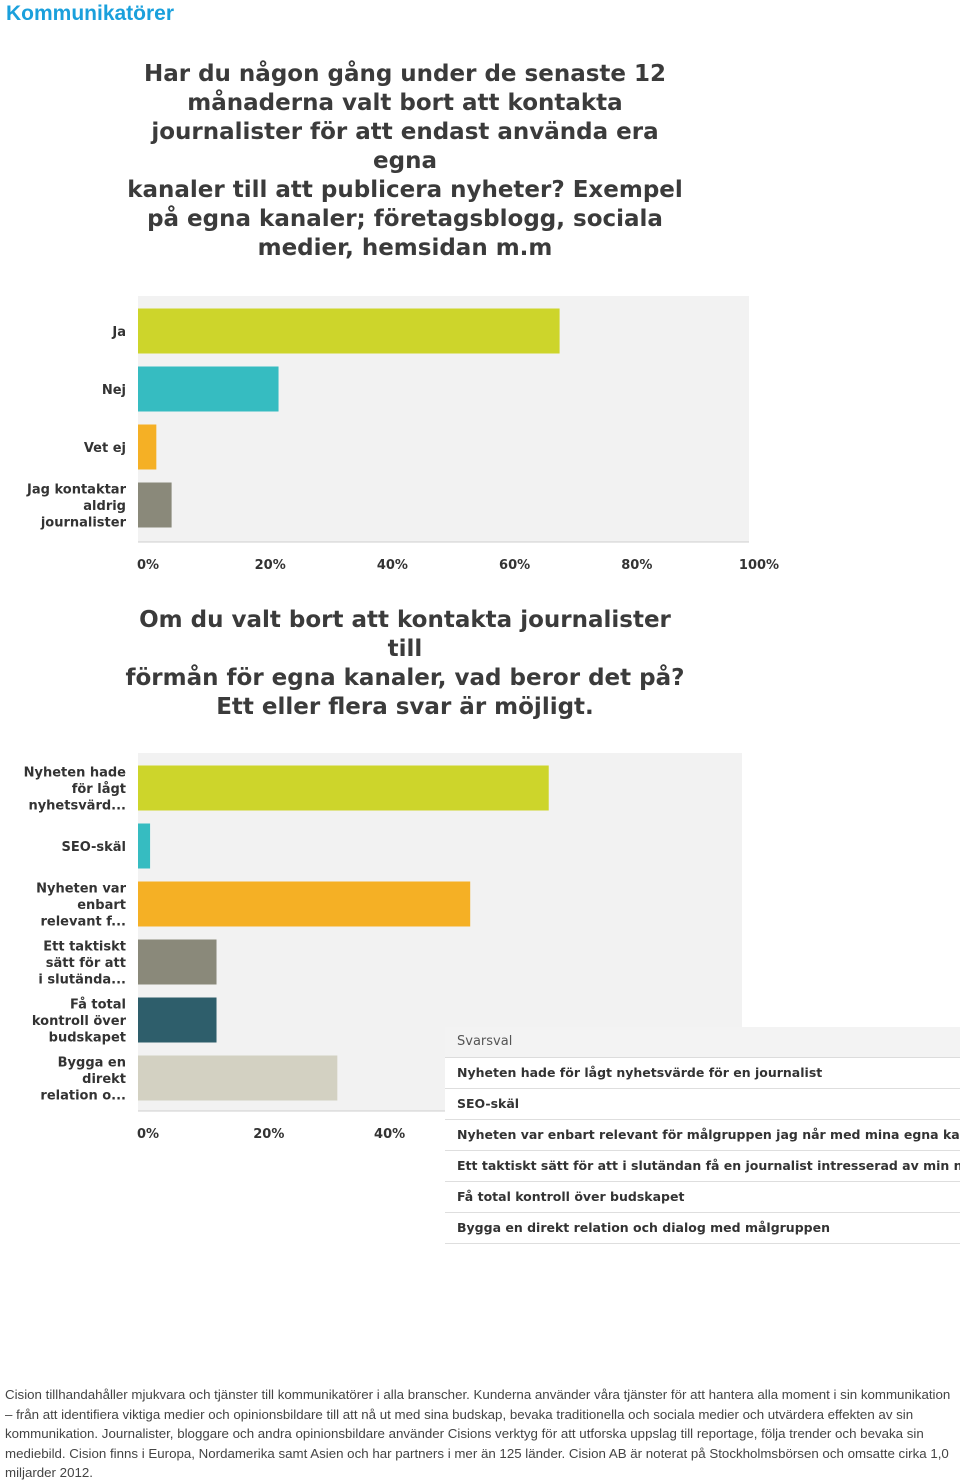  I want to click on chart2-tick-label: 0%, so click(148, 1134).